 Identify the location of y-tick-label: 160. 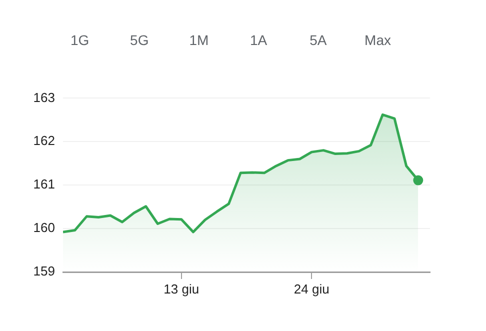
(44, 228).